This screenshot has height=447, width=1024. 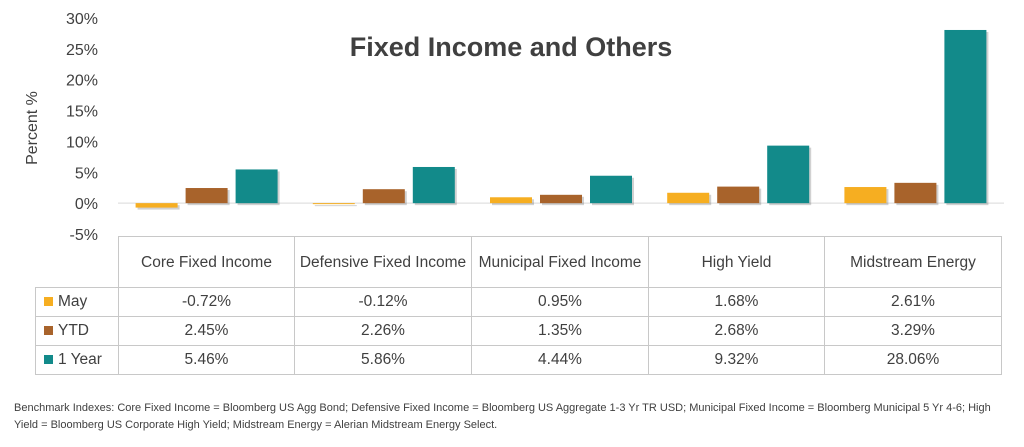 I want to click on bar-shadow, so click(x=335, y=206).